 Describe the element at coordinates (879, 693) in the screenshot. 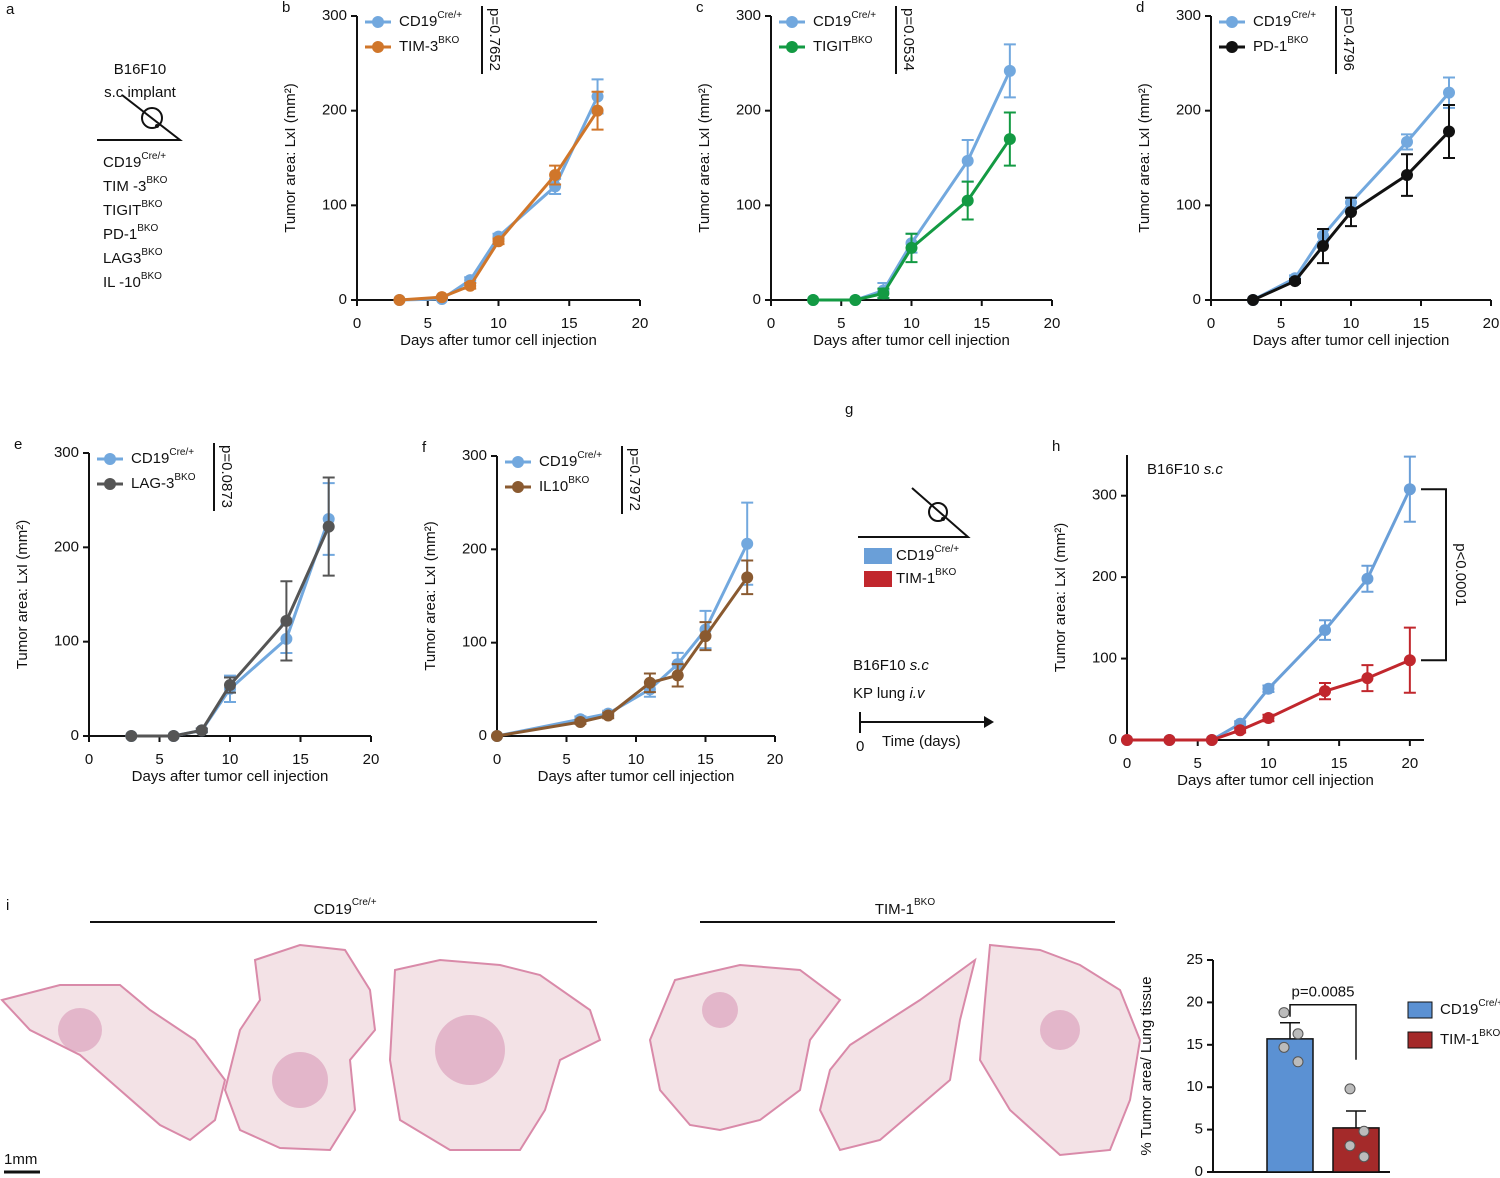

I see `route-main: KP lung` at that location.